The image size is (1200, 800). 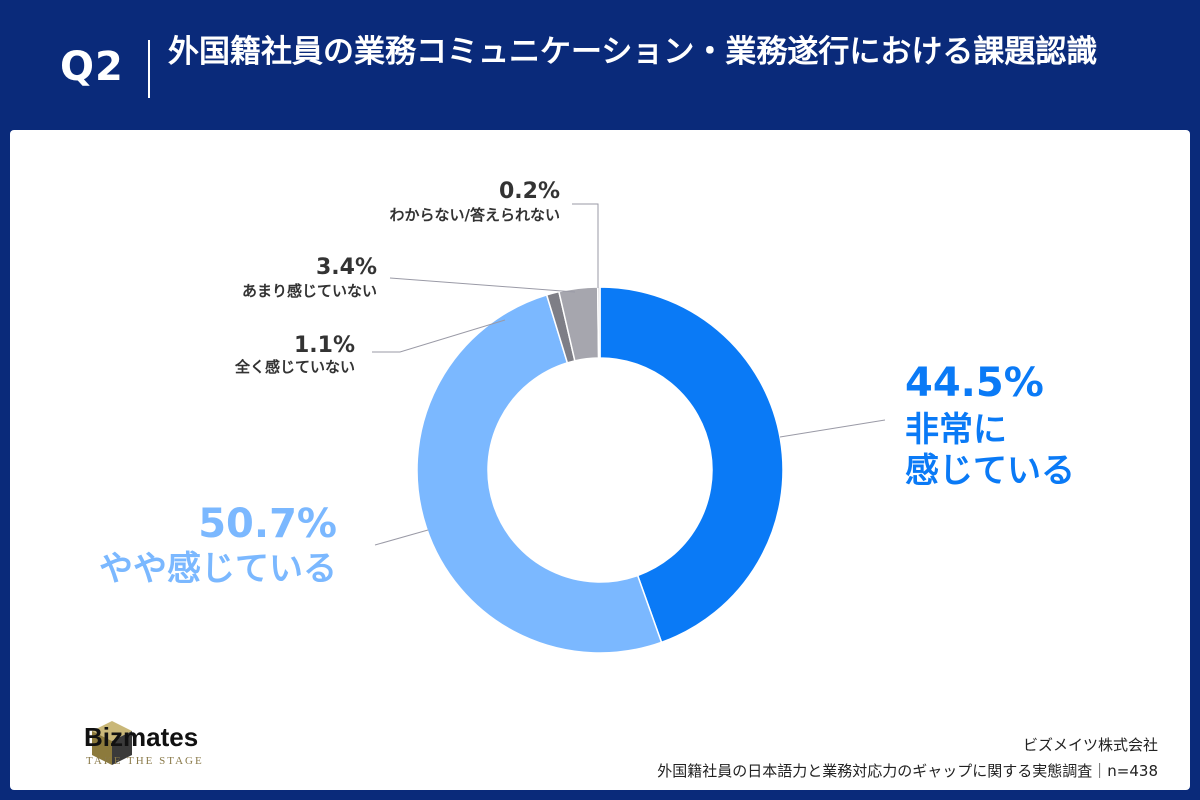 I want to click on category-label-3: あまり感じていない, so click(x=309, y=291).